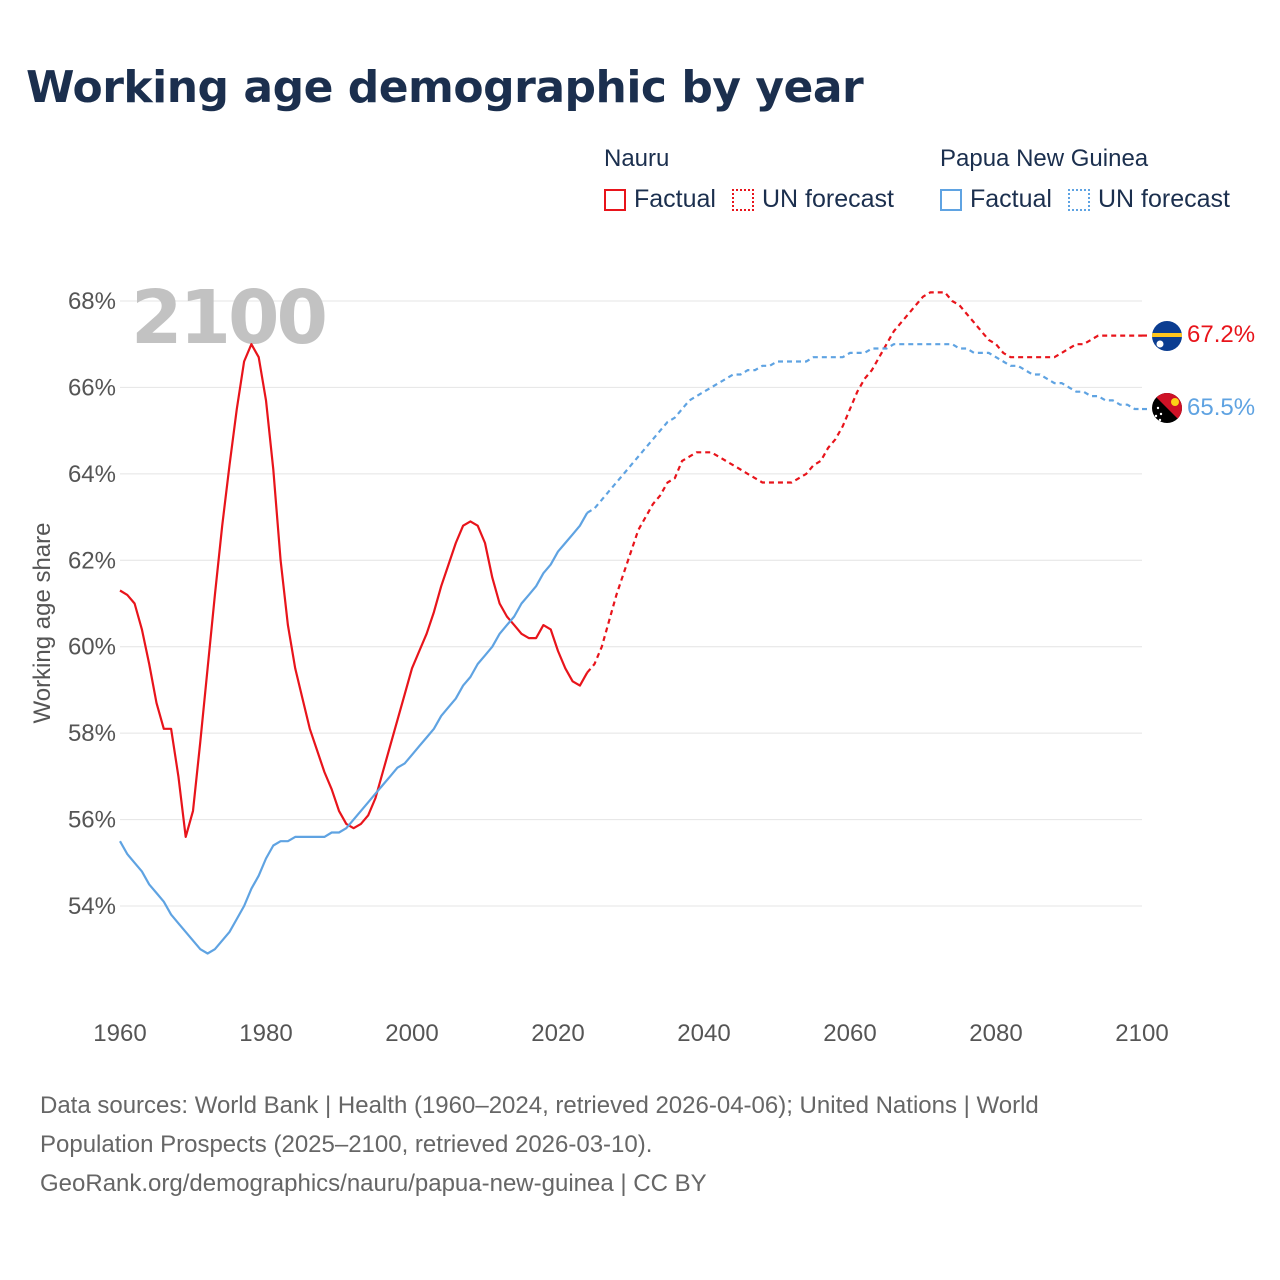  I want to click on nauru-flag-icon, so click(1167, 336).